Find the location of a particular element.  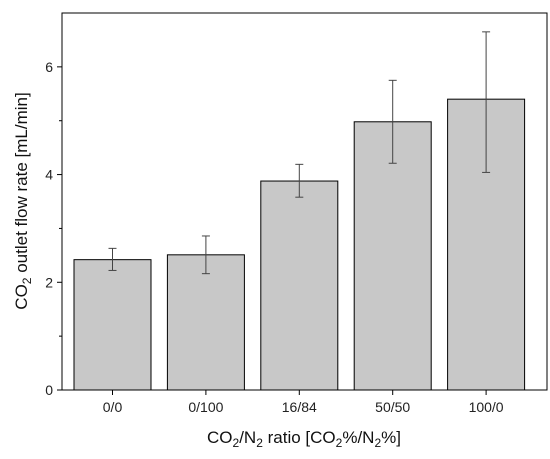

y-axis-label: CO2 outlet flow rate [mL/min] is located at coordinates (23, 200).